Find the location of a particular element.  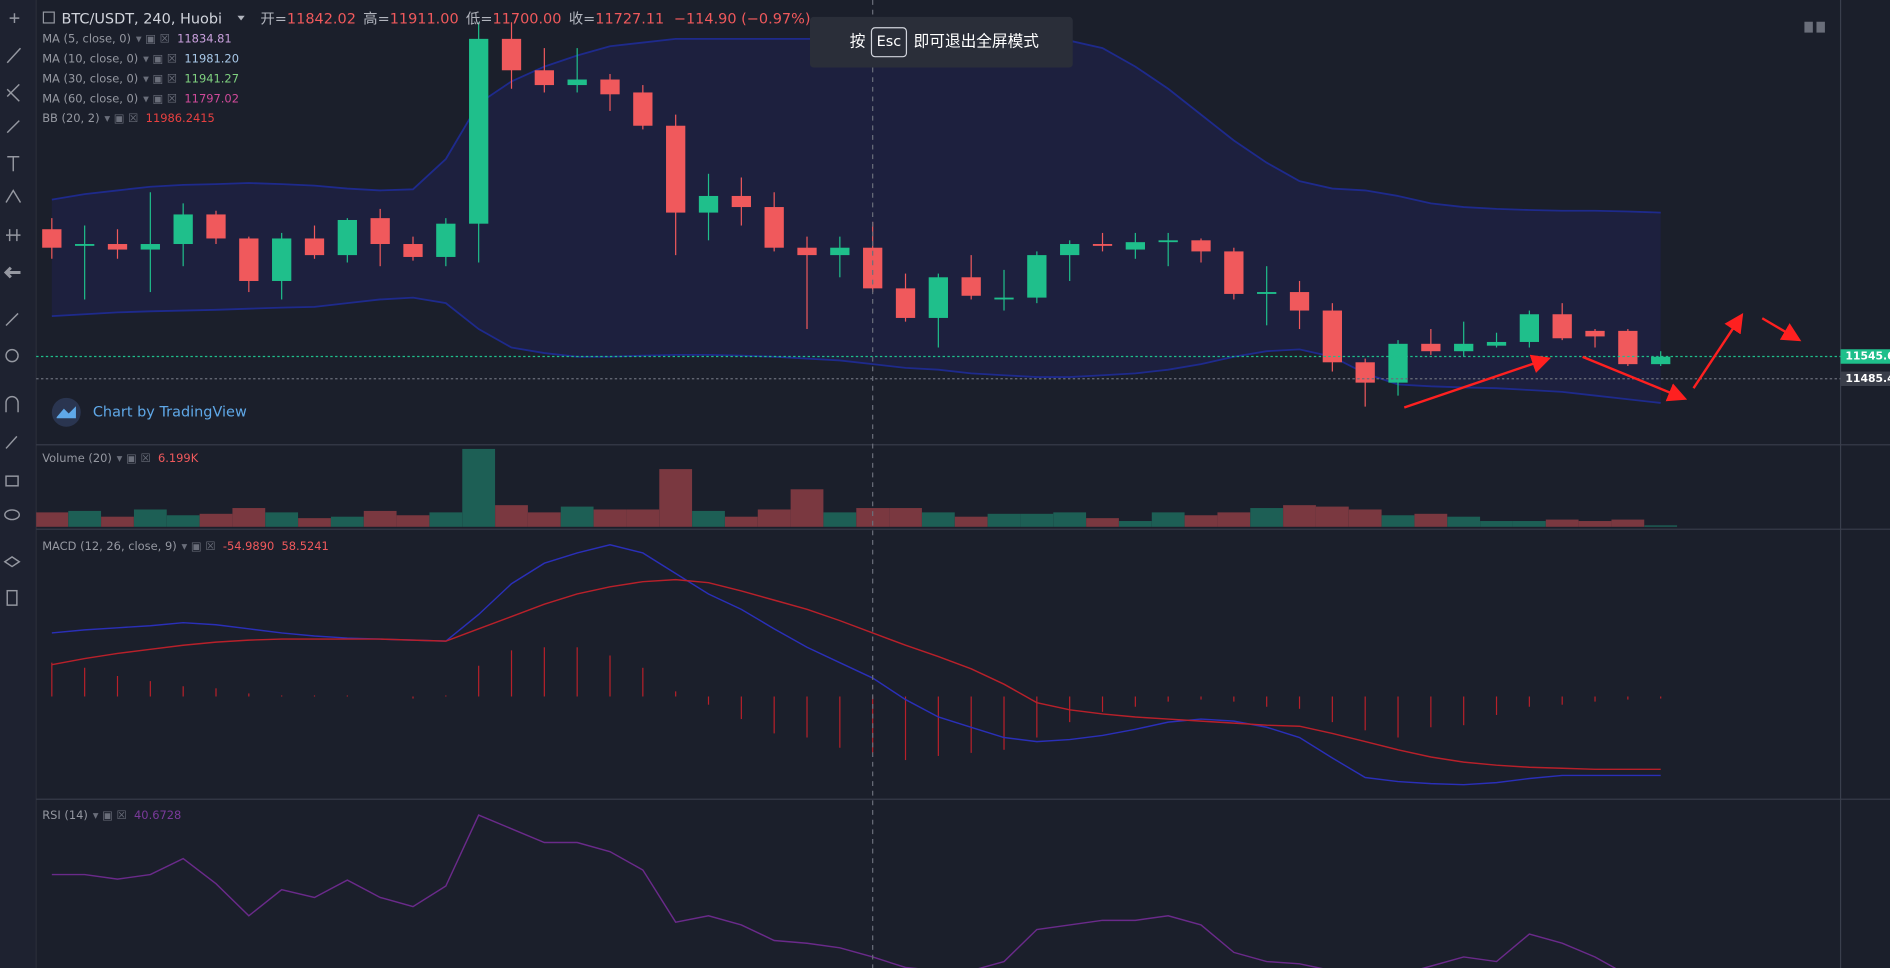

ruler-tool is located at coordinates (12, 319).